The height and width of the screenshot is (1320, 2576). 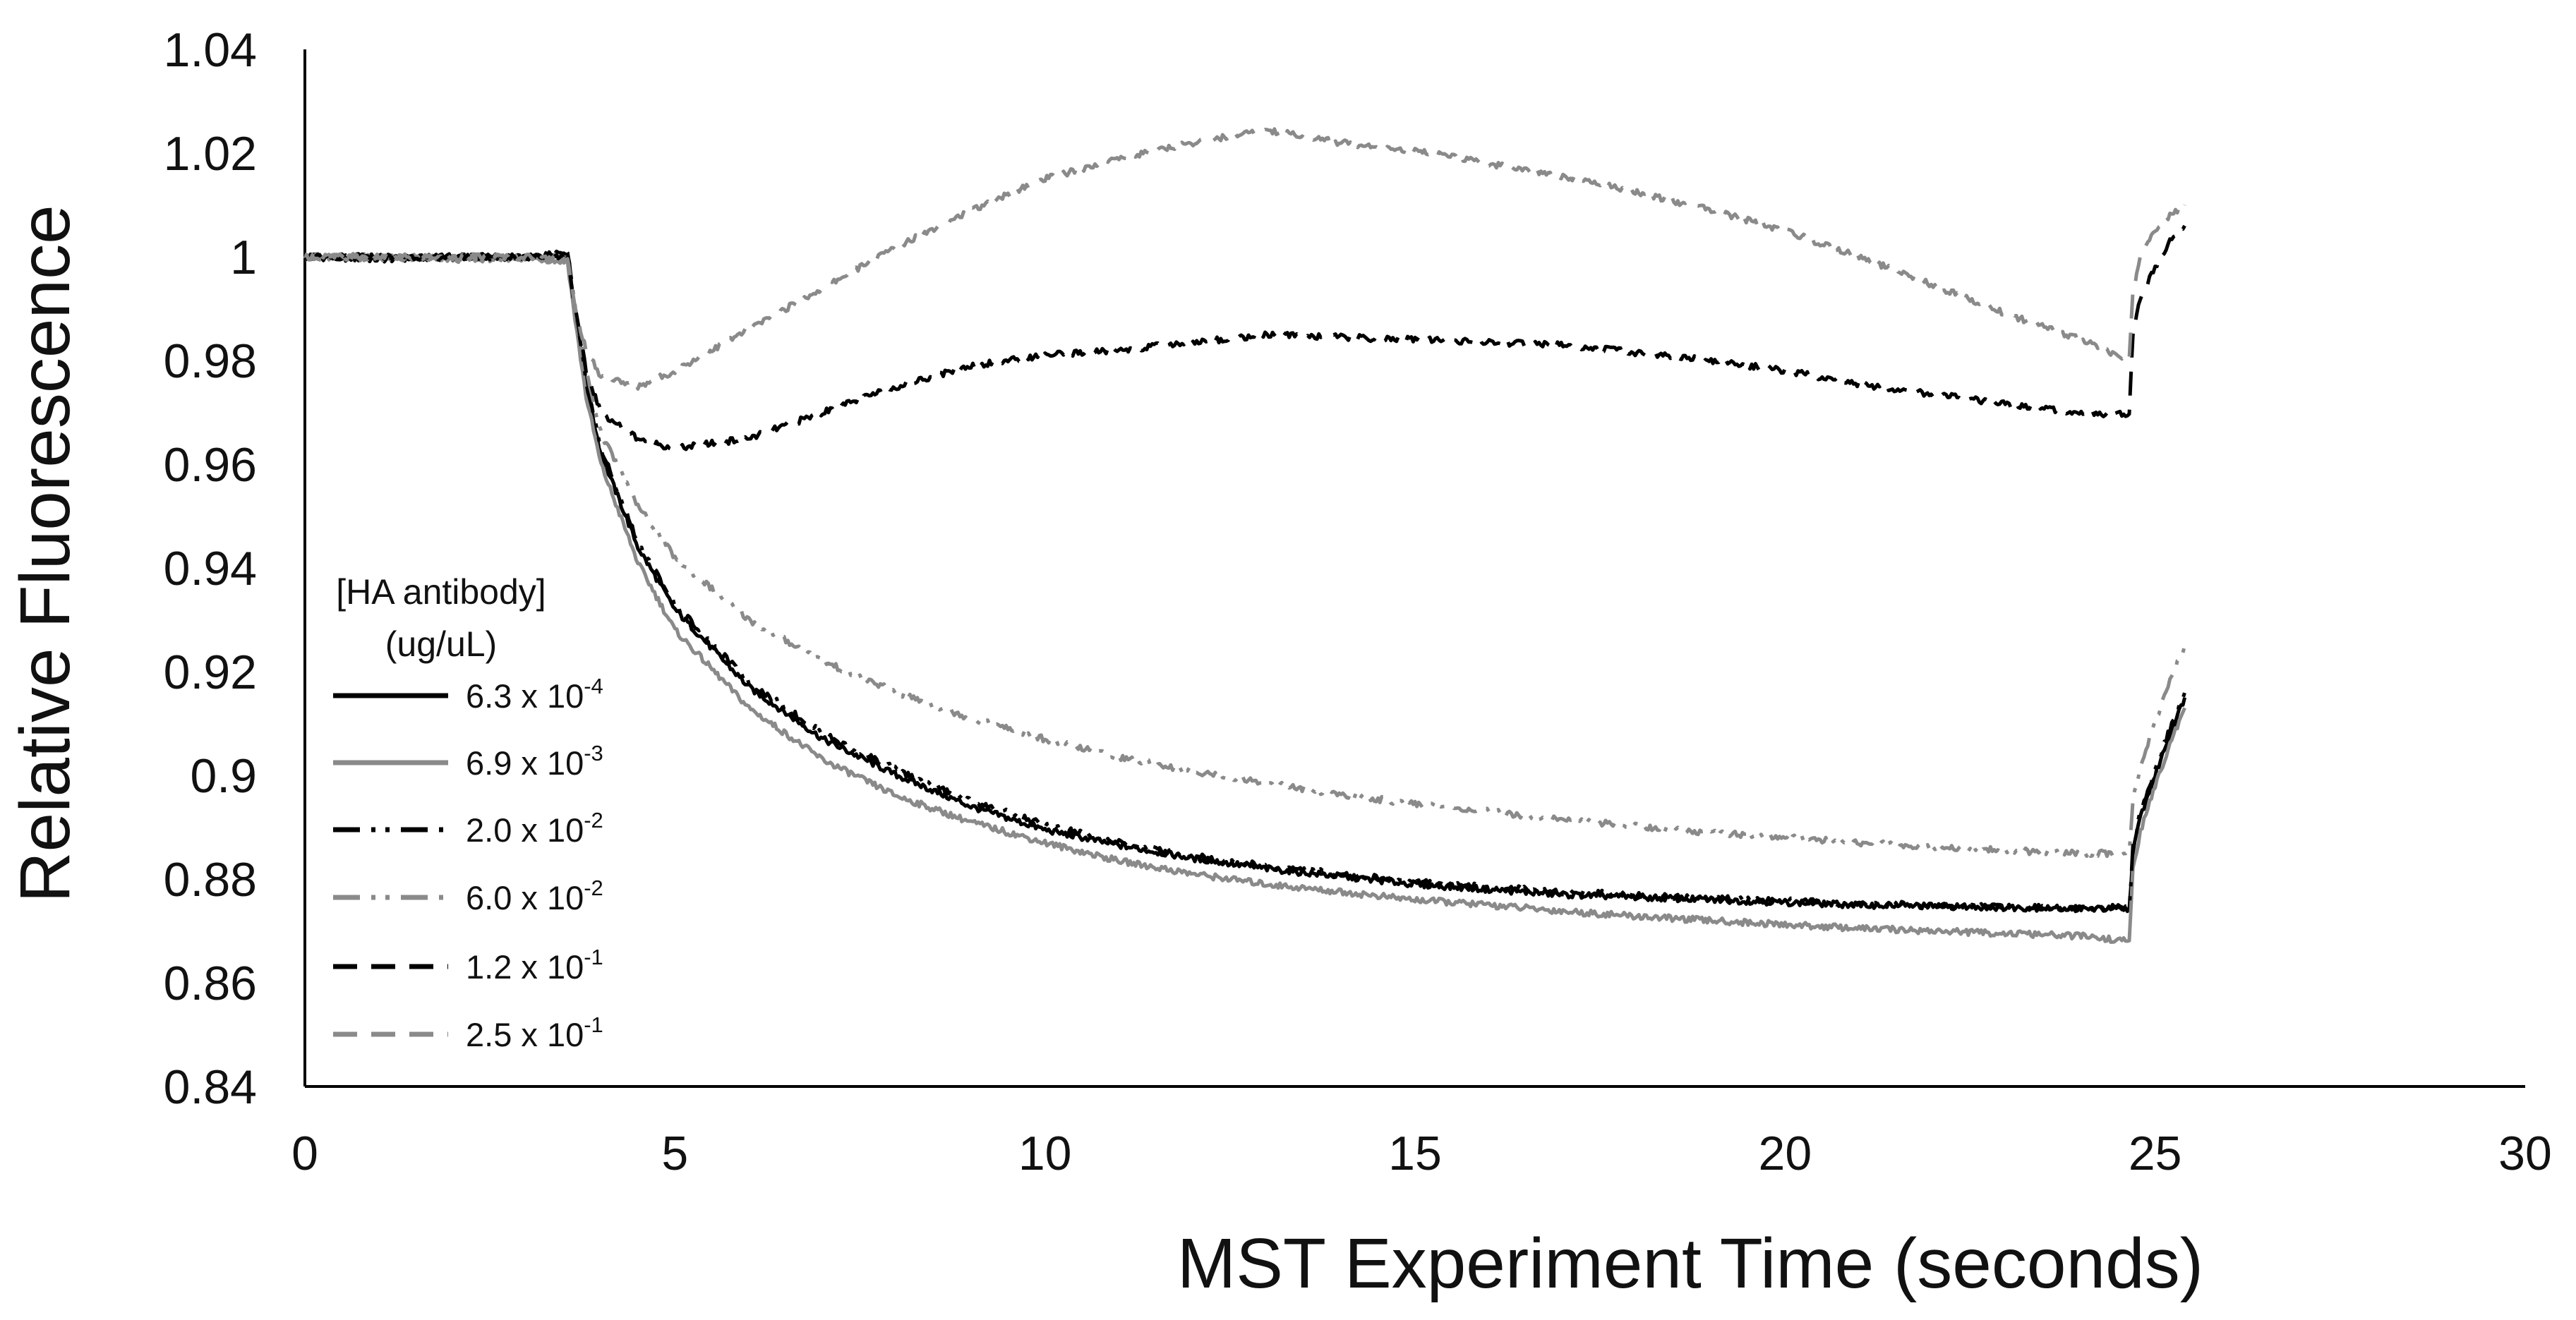 What do you see at coordinates (1415, 1154) in the screenshot?
I see `x-tick-label: 15` at bounding box center [1415, 1154].